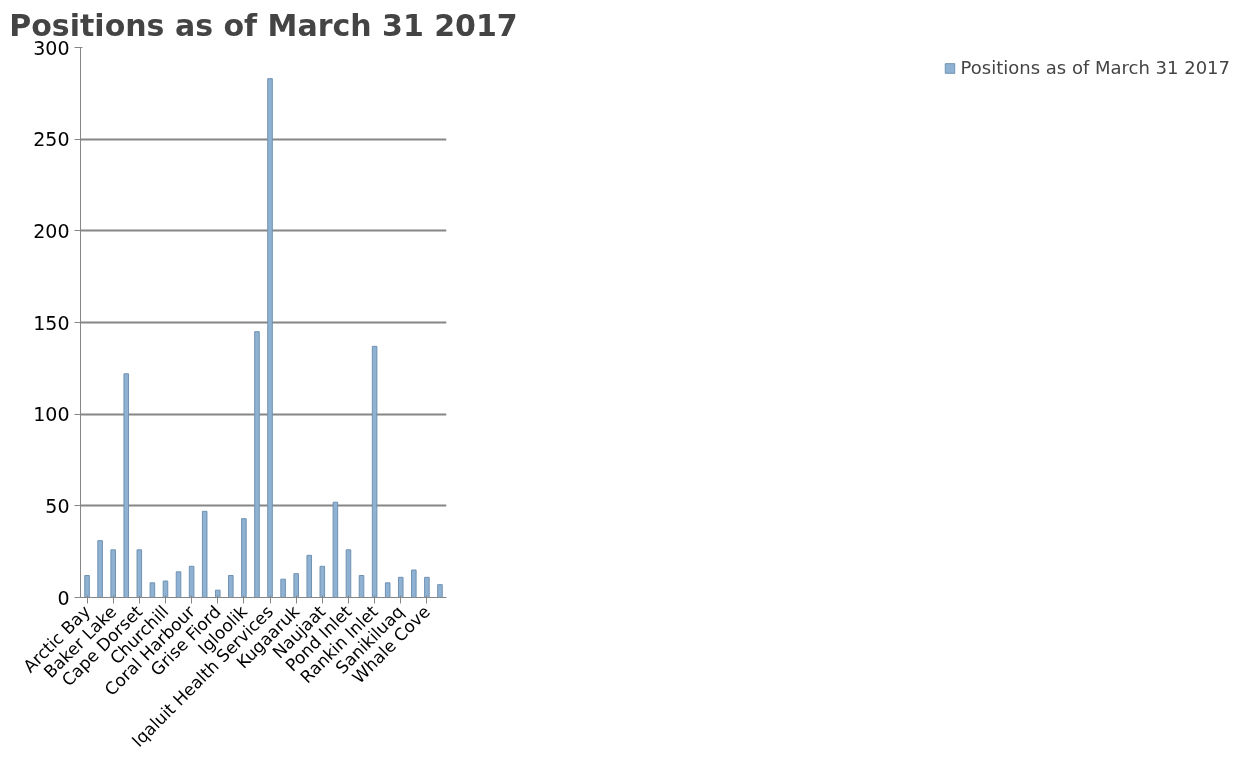 Image resolution: width=1248 pixels, height=770 pixels. What do you see at coordinates (51, 414) in the screenshot?
I see `y-tick-label: 100` at bounding box center [51, 414].